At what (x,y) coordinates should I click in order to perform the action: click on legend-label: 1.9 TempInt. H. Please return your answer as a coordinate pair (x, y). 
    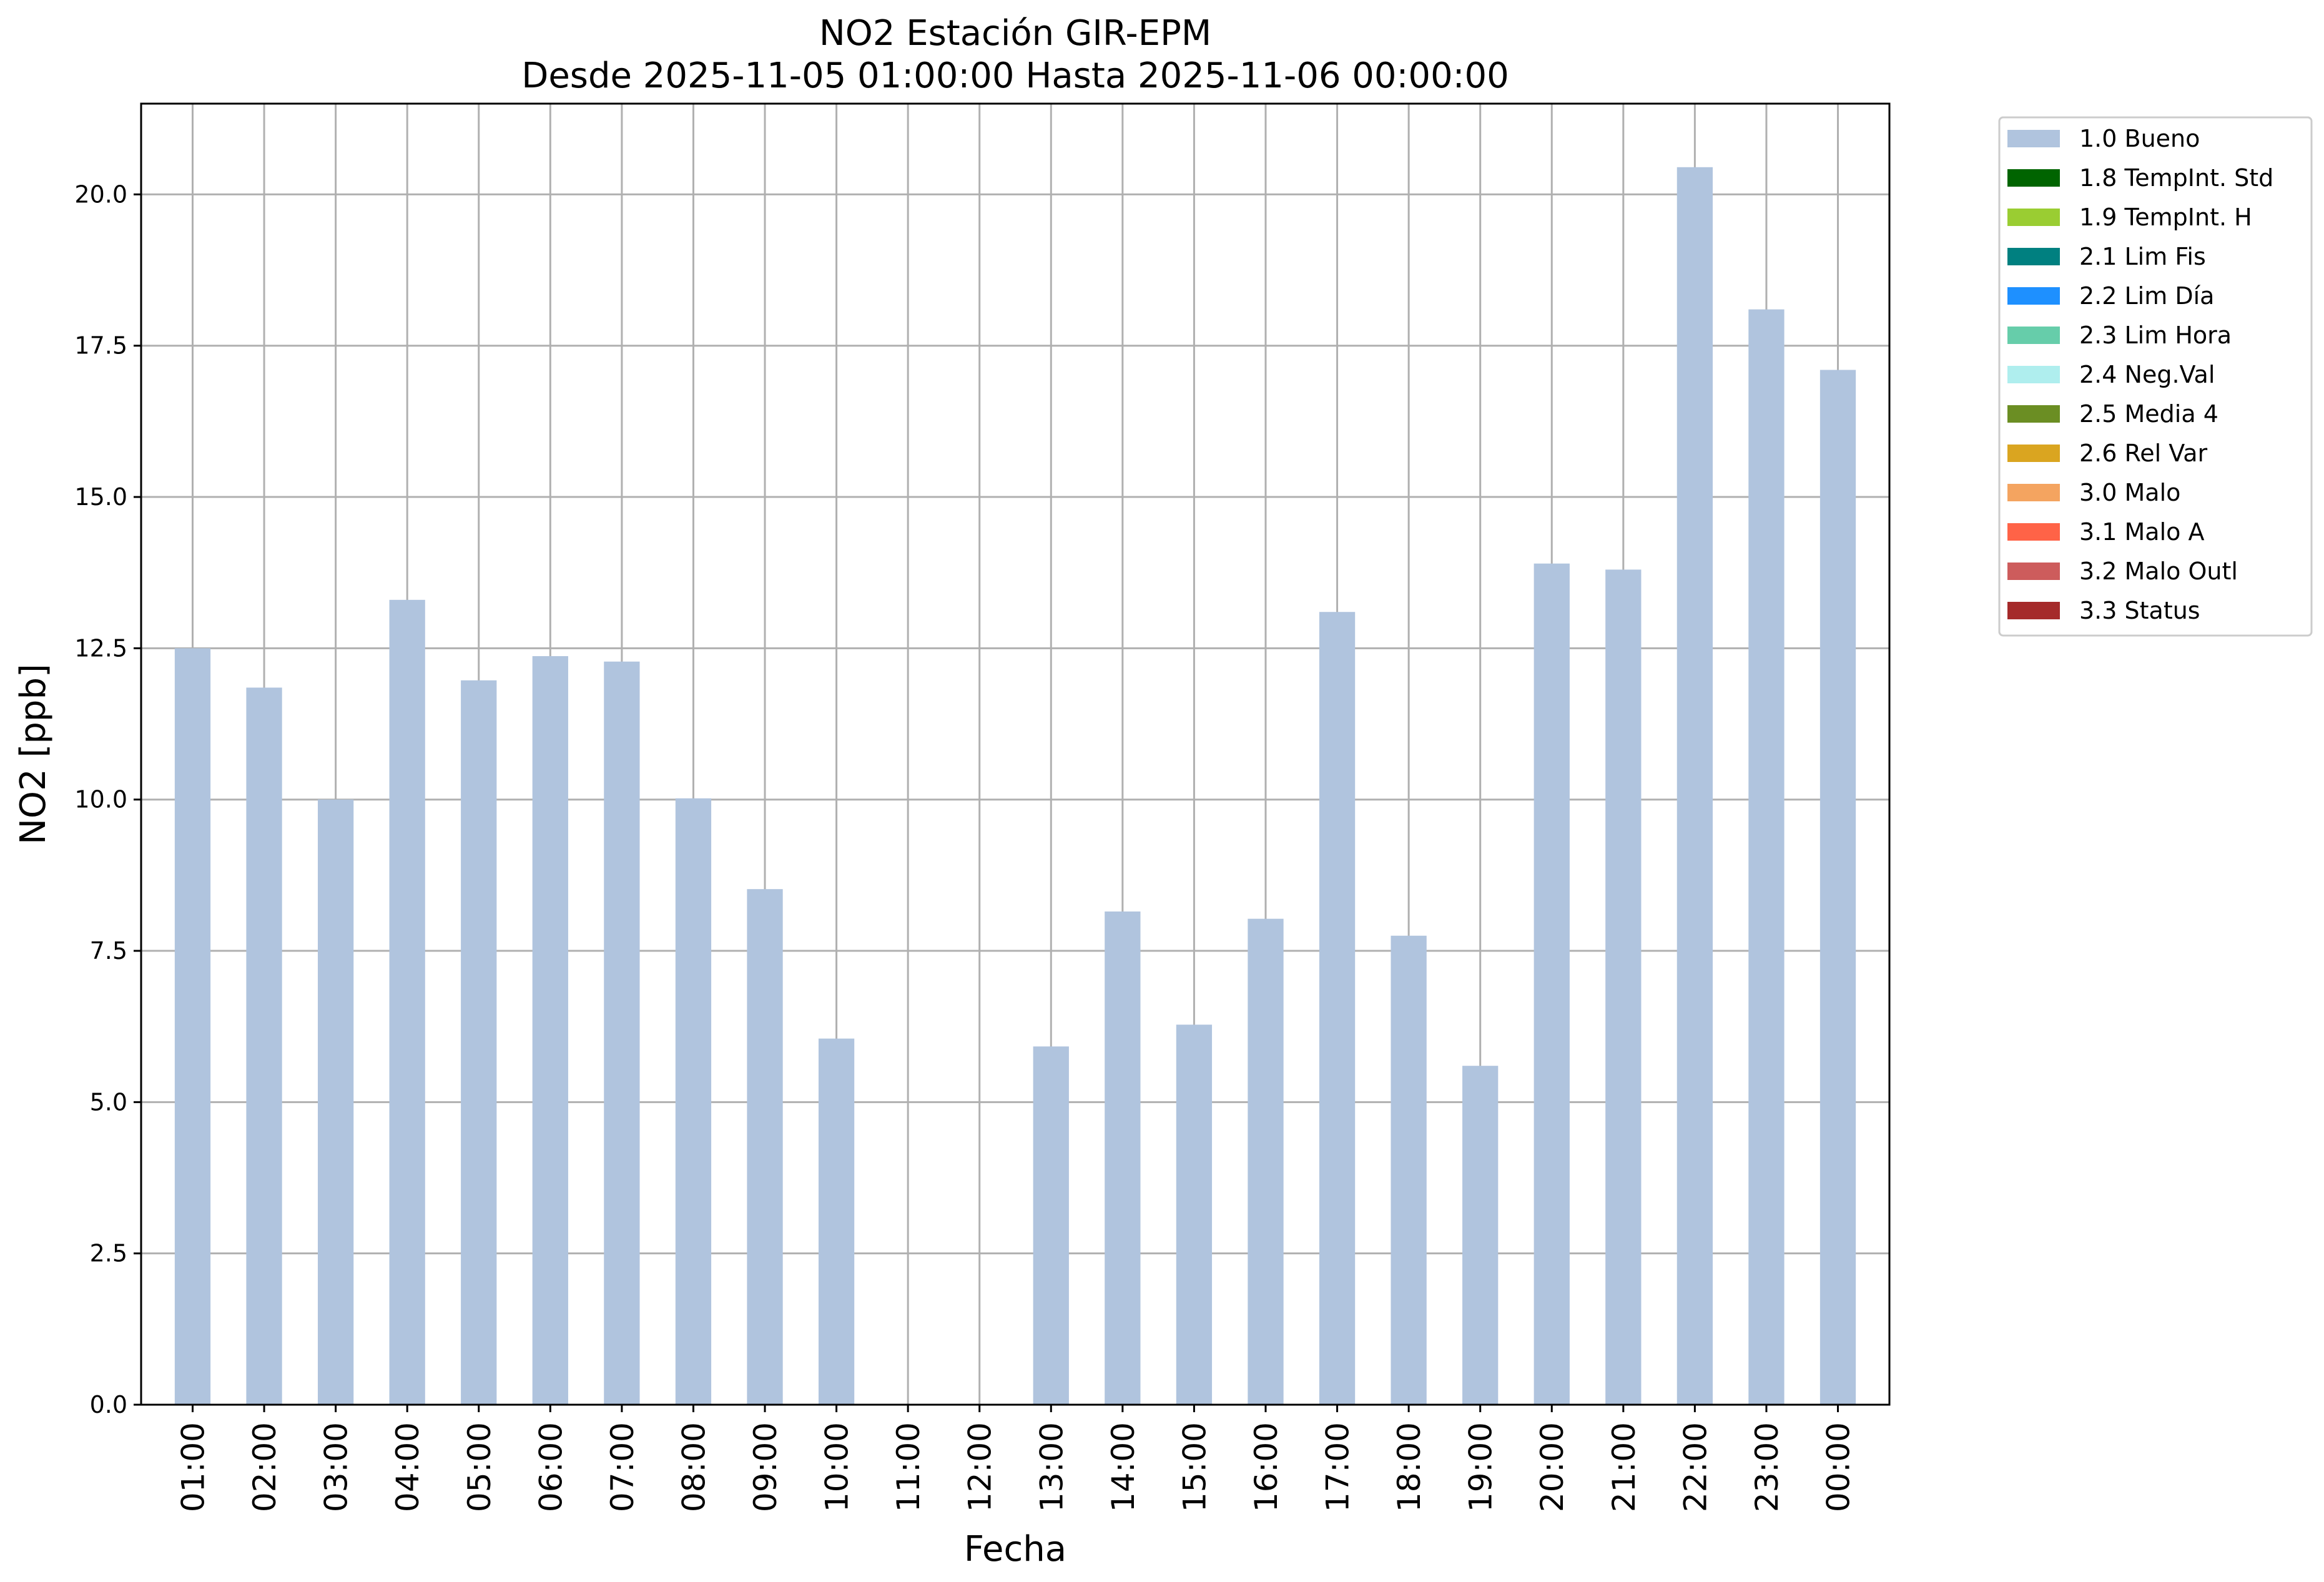
    Looking at the image, I should click on (2165, 217).